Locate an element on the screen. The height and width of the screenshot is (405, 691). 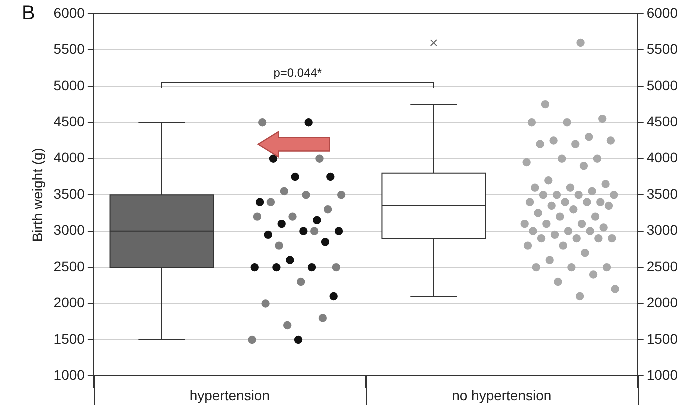
y-tick-label: 1000 is located at coordinates (70, 375).